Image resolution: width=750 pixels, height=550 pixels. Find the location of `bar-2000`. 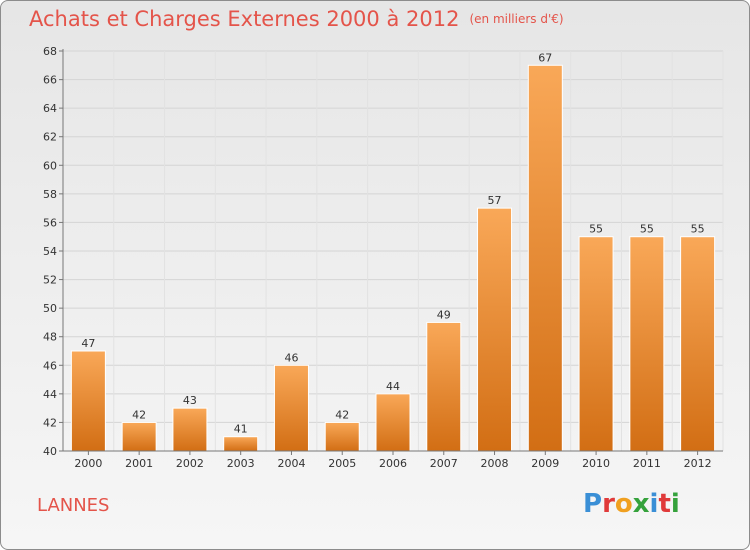

bar-2000 is located at coordinates (88, 401).